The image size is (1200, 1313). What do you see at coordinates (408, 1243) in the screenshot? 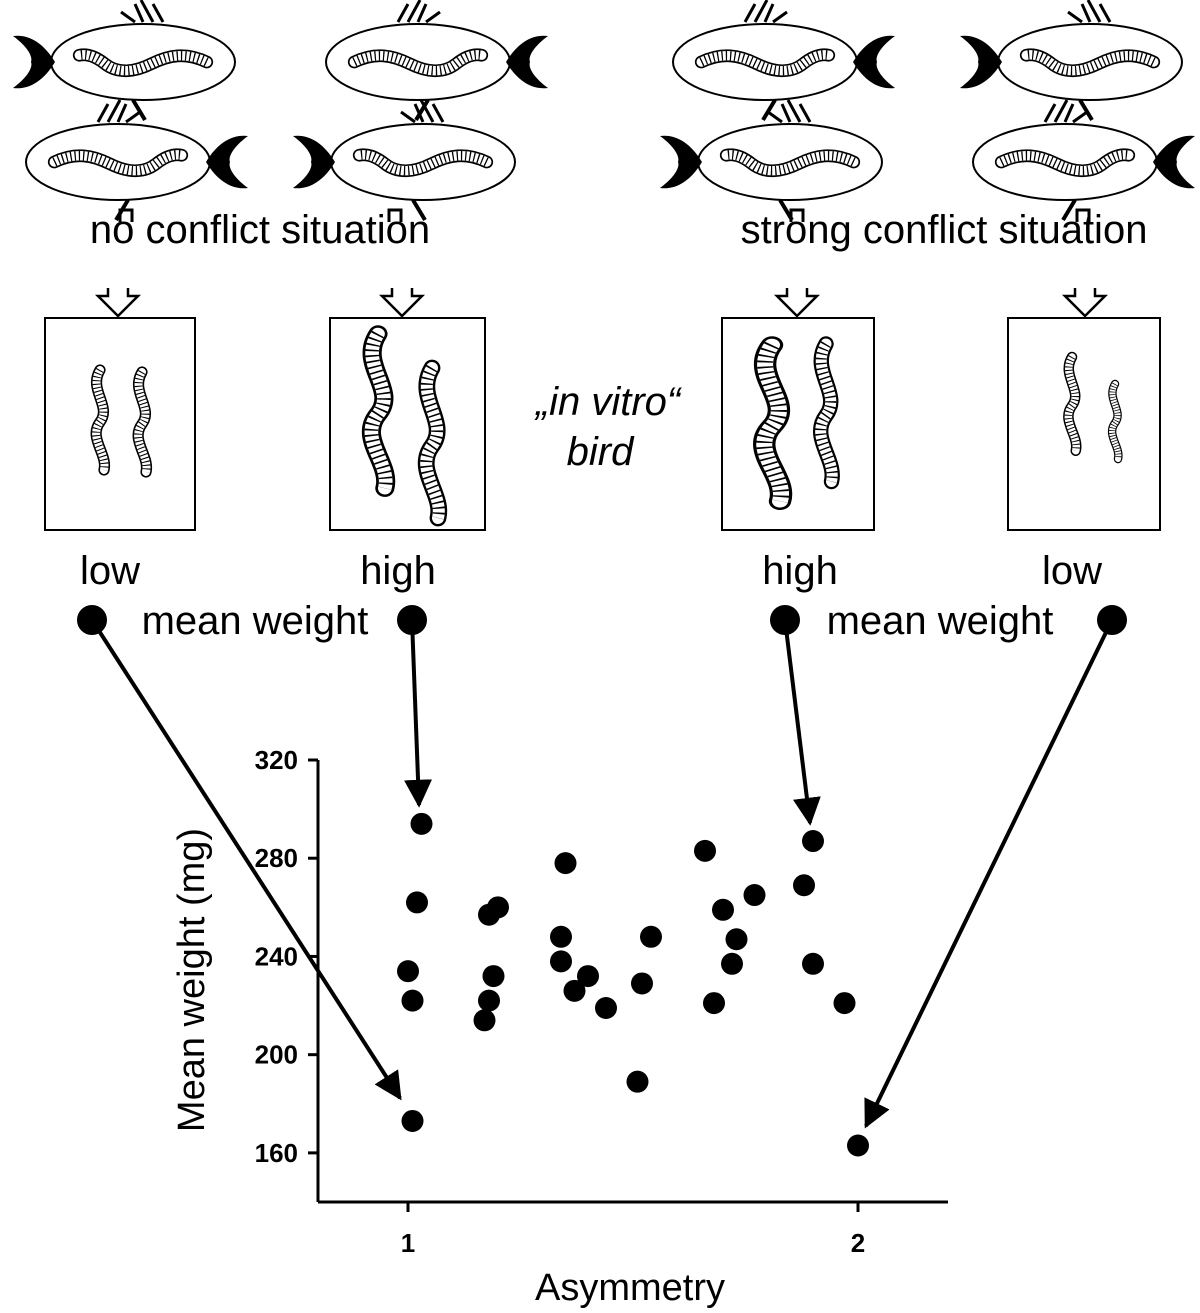
I see `x-tick-label: 1` at bounding box center [408, 1243].